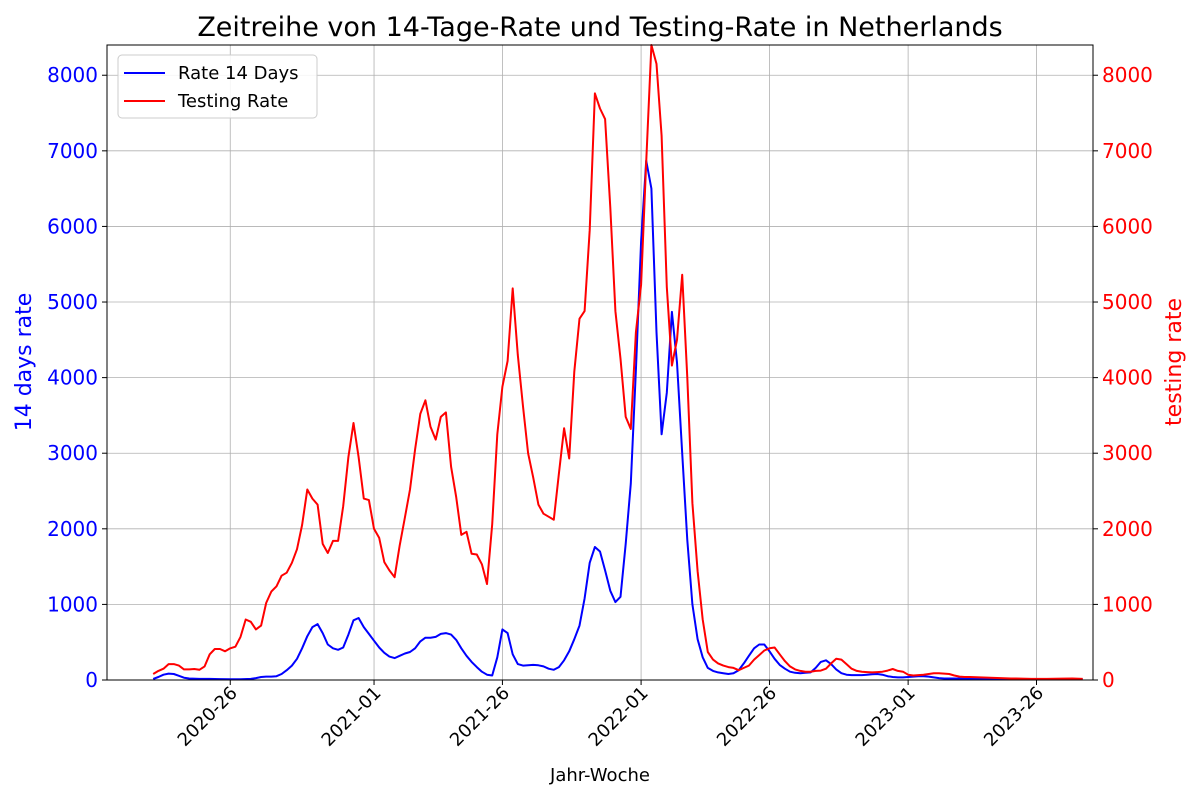 This screenshot has width=1200, height=800. What do you see at coordinates (72, 75) in the screenshot?
I see `left-tick-label: 8000` at bounding box center [72, 75].